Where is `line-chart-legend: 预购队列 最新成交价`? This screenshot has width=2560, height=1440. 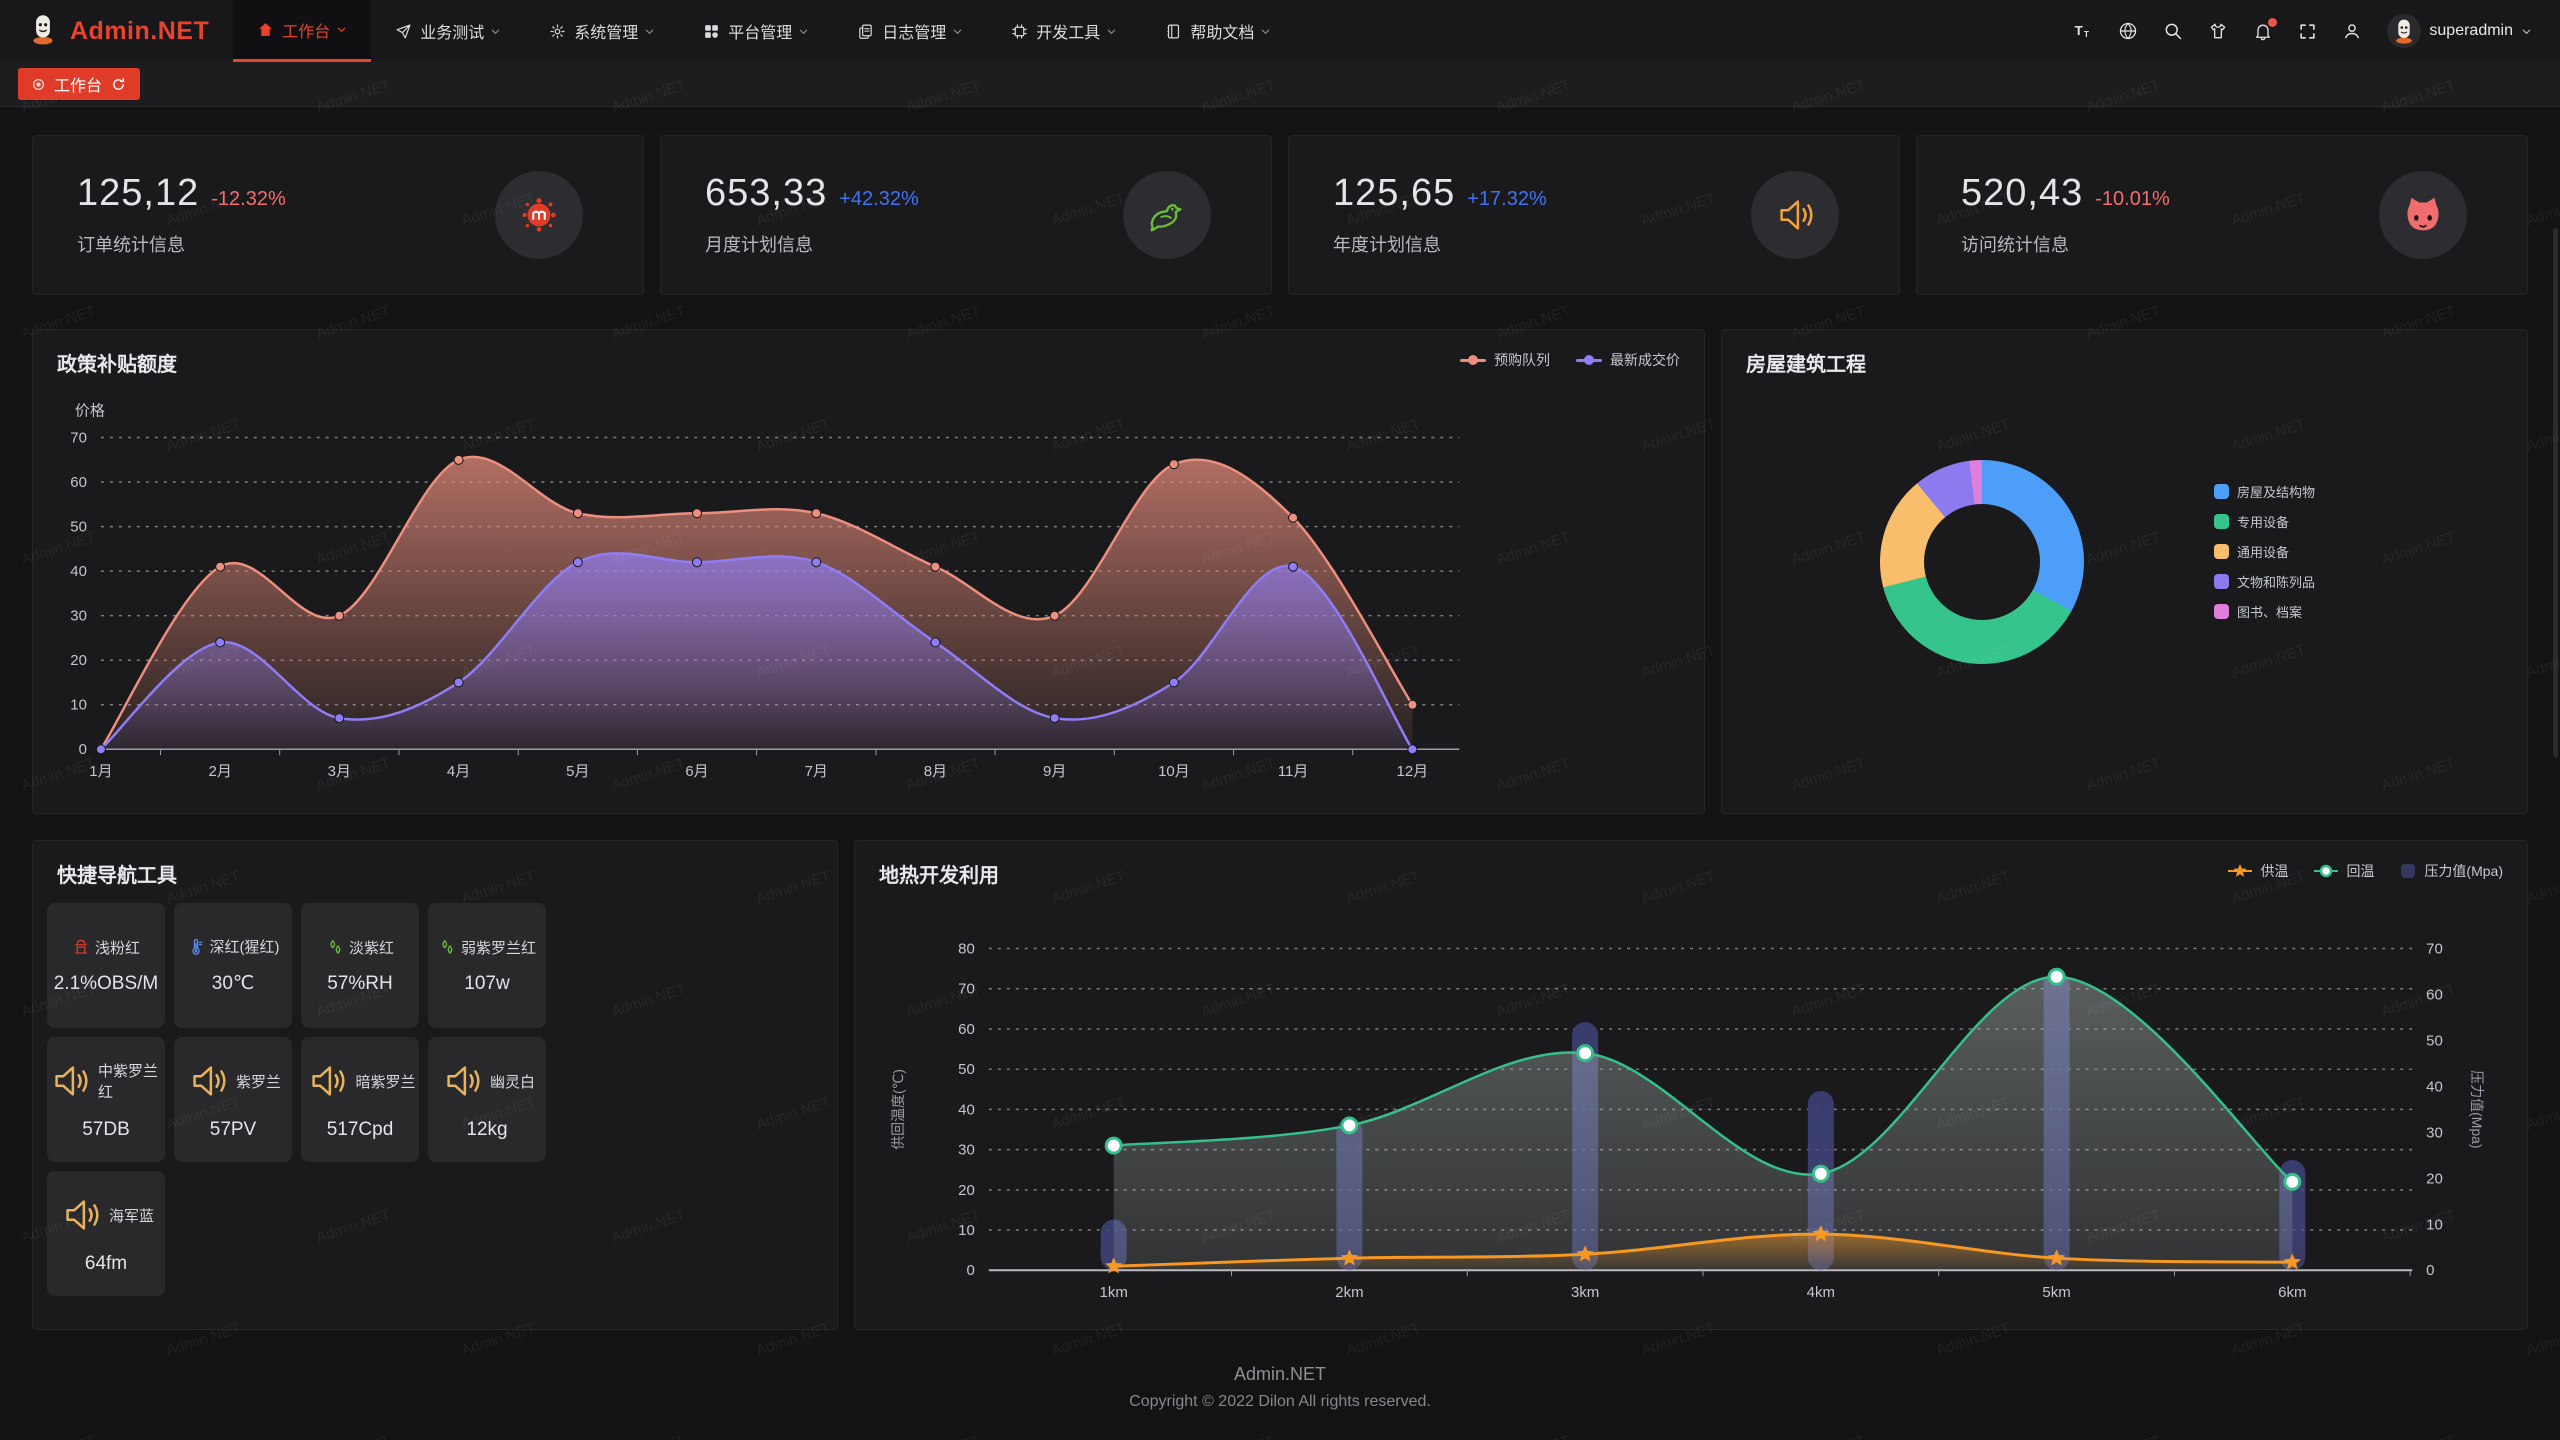
line-chart-legend: 预购队列 最新成交价 is located at coordinates (1570, 360).